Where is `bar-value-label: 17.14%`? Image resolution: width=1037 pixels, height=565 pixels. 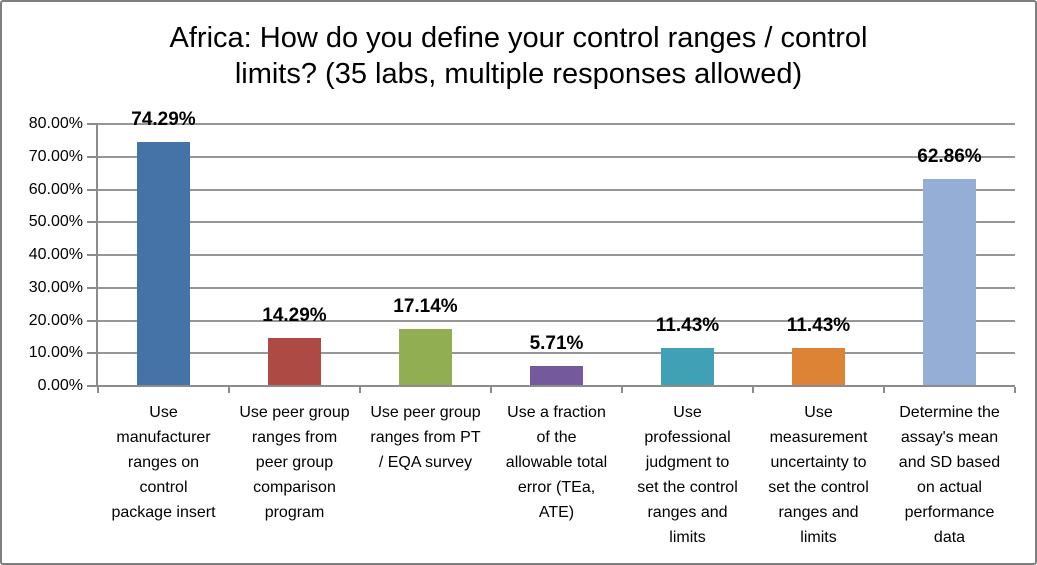
bar-value-label: 17.14% is located at coordinates (425, 306).